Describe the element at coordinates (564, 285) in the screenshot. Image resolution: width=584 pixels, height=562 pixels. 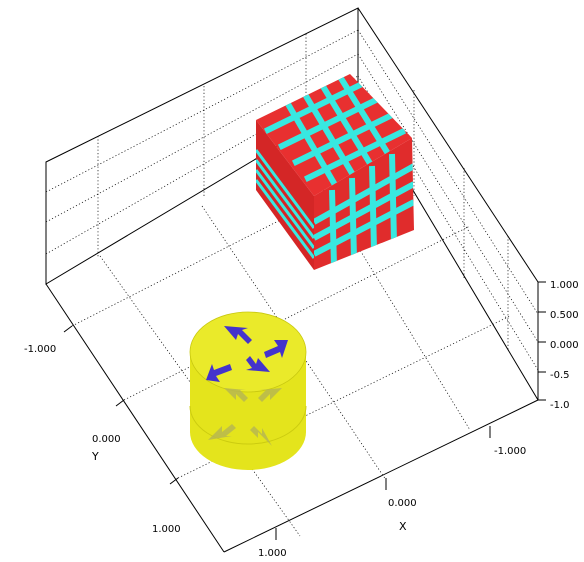
I see `z-tick-label: 1.000` at that location.